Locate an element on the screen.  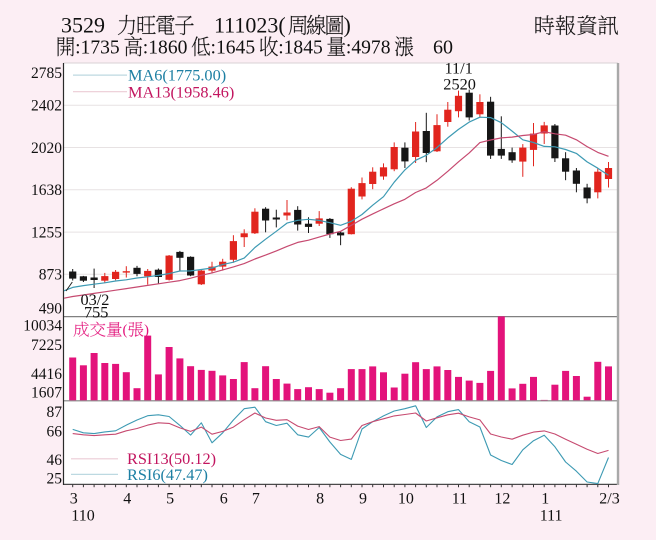
svg-text: 2/3 is located at coordinates (609, 499).